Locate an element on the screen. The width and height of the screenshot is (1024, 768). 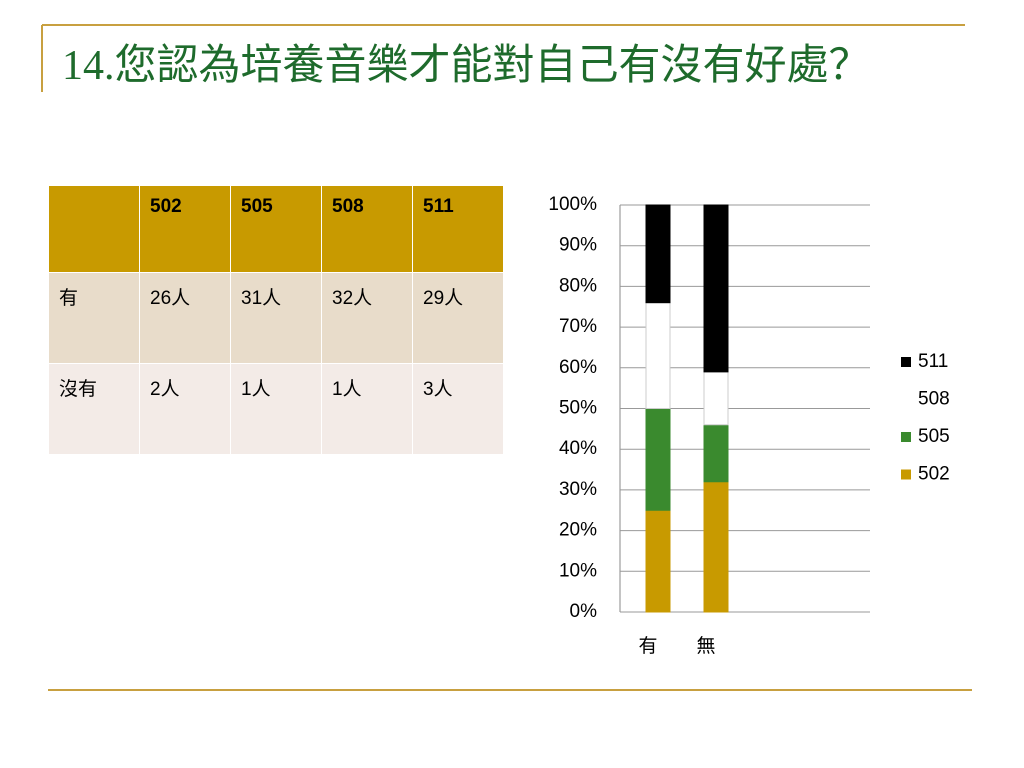
y-tick-label: 100% is located at coordinates (572, 204).